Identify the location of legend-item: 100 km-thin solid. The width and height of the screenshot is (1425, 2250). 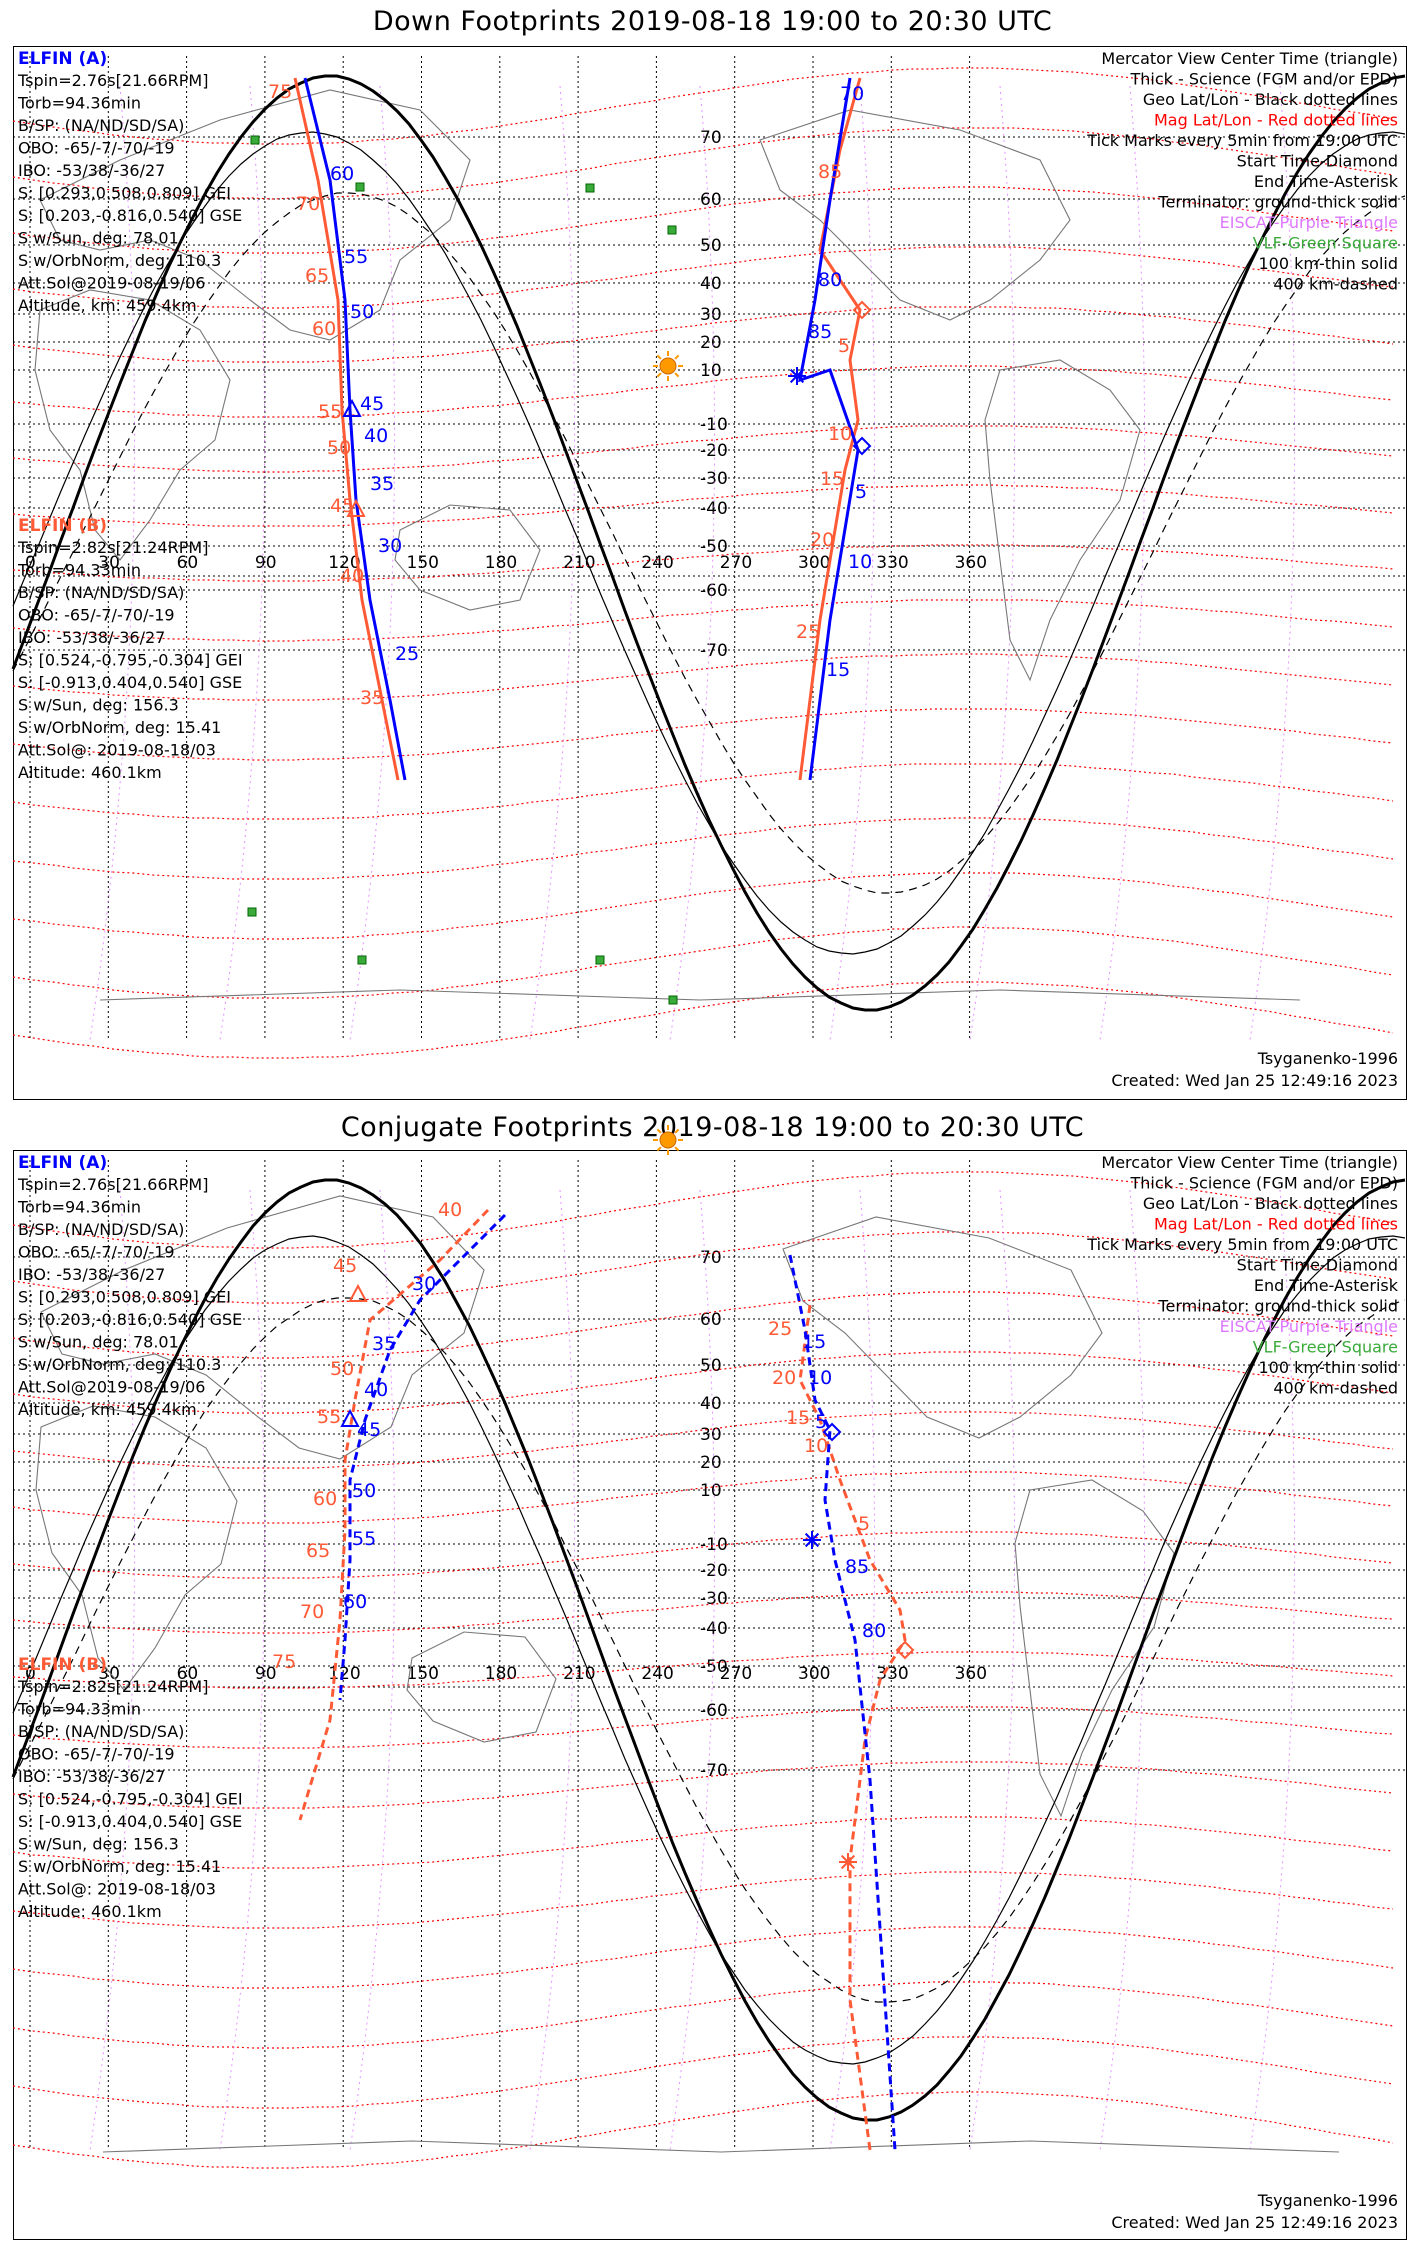
(1328, 263).